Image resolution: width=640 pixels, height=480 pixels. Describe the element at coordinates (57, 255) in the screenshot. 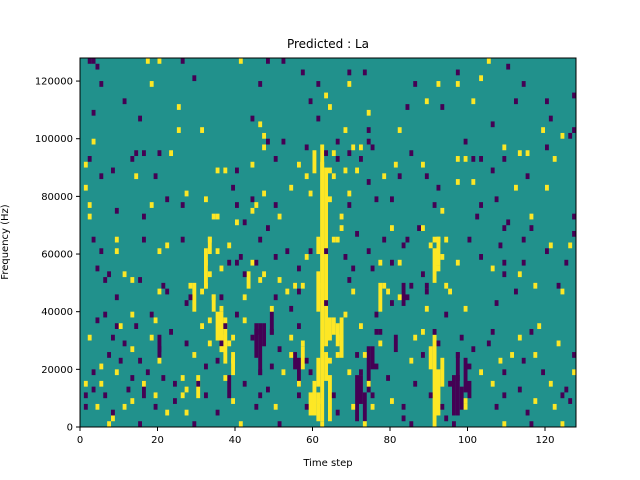

I see `y-tick-label: 60000` at that location.